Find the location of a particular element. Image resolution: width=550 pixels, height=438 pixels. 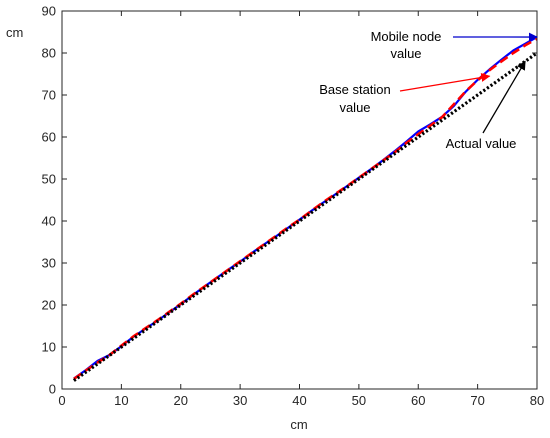

y-tick-label: 30 is located at coordinates (49, 263).